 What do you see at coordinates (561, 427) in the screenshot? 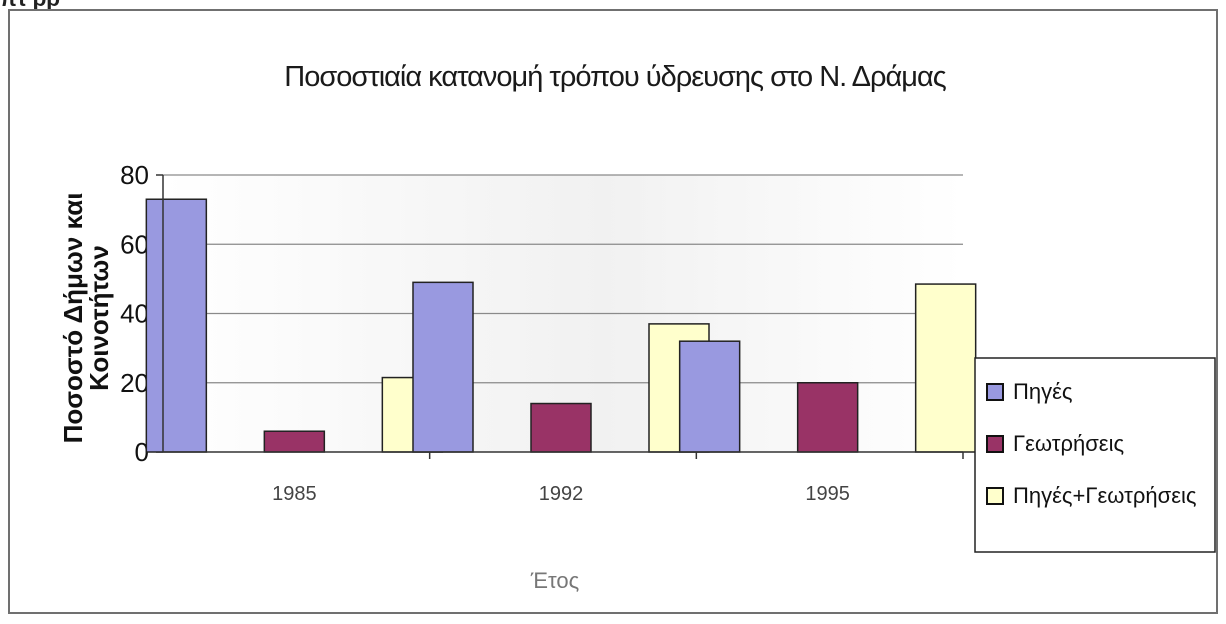
I see `bar-Γεωτρήσεις-1992` at bounding box center [561, 427].